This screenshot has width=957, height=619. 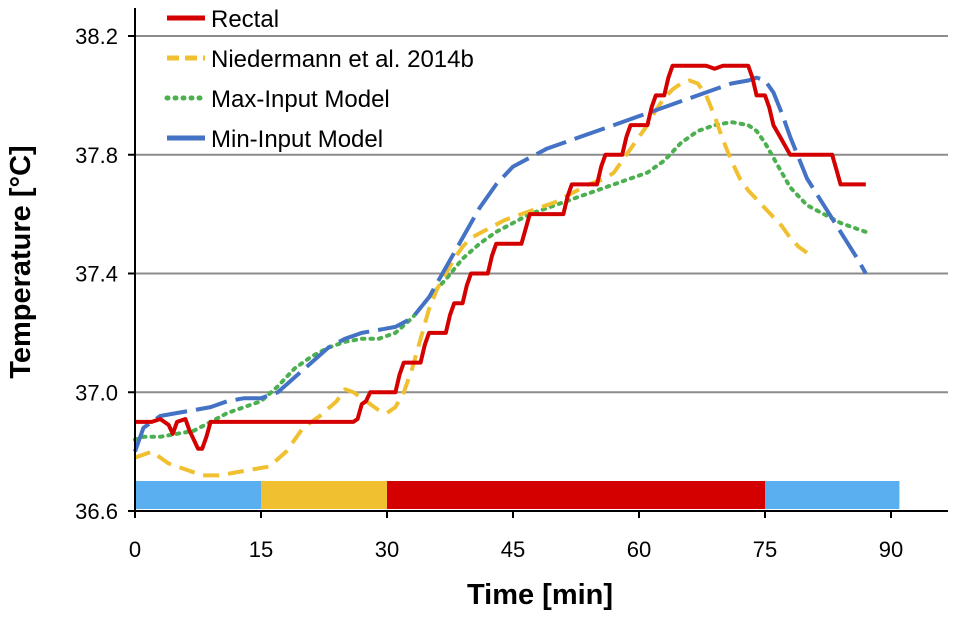 I want to click on y-tick-label: 36.6, so click(x=96, y=511).